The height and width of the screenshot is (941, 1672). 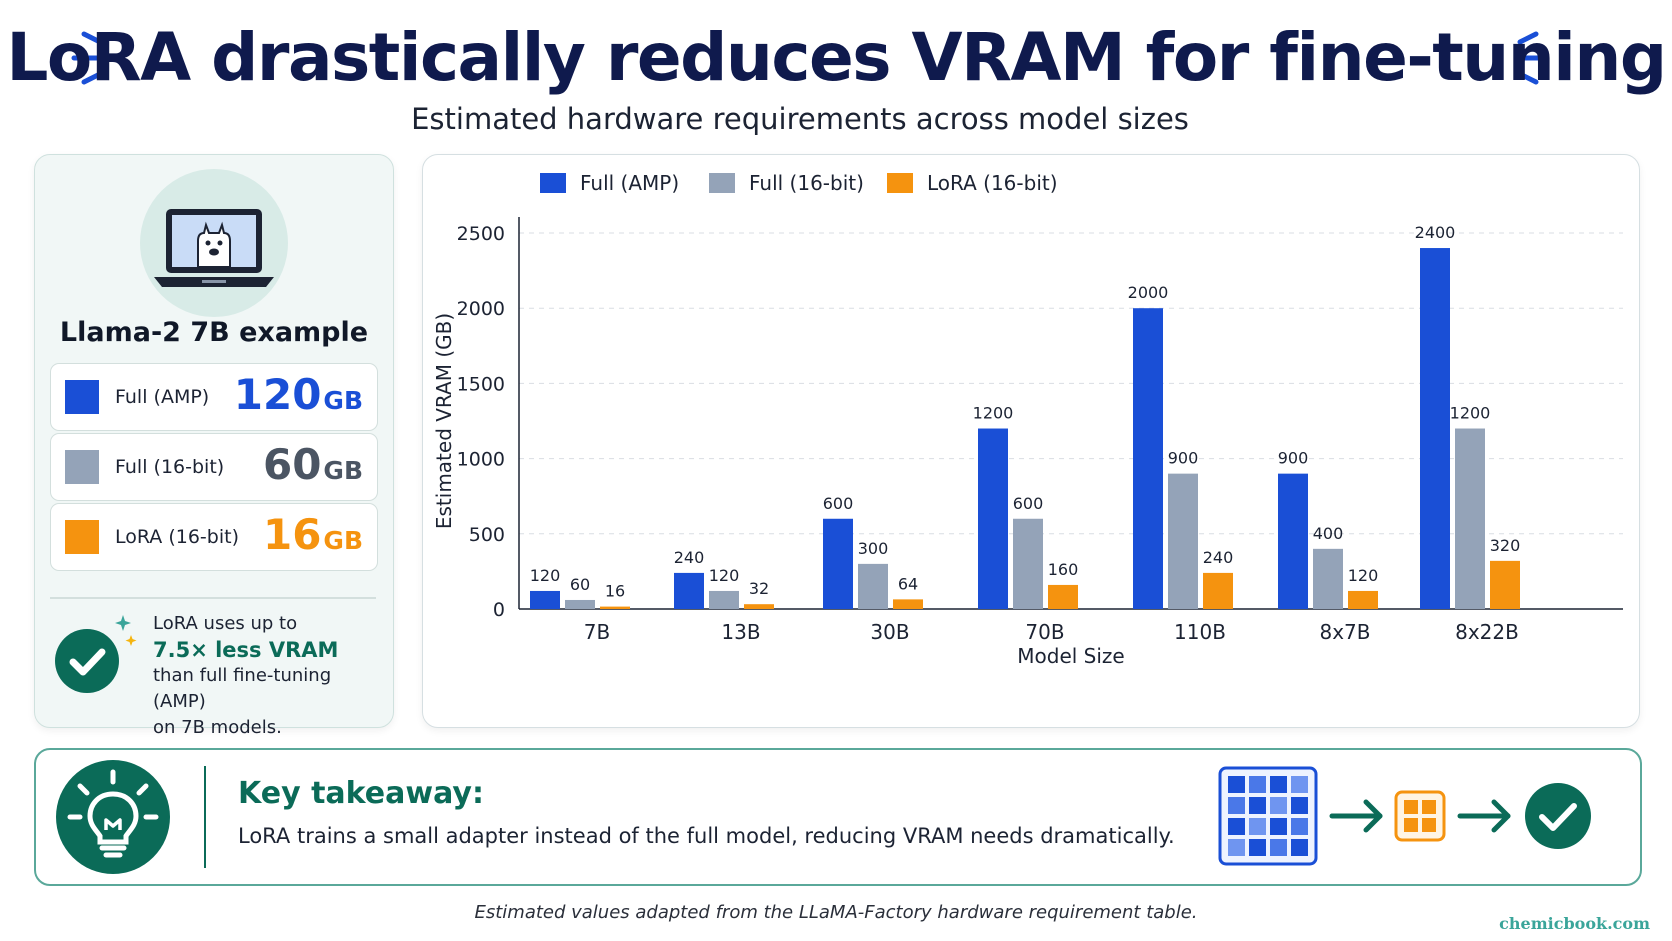 I want to click on data-label: 2000, so click(x=1148, y=292).